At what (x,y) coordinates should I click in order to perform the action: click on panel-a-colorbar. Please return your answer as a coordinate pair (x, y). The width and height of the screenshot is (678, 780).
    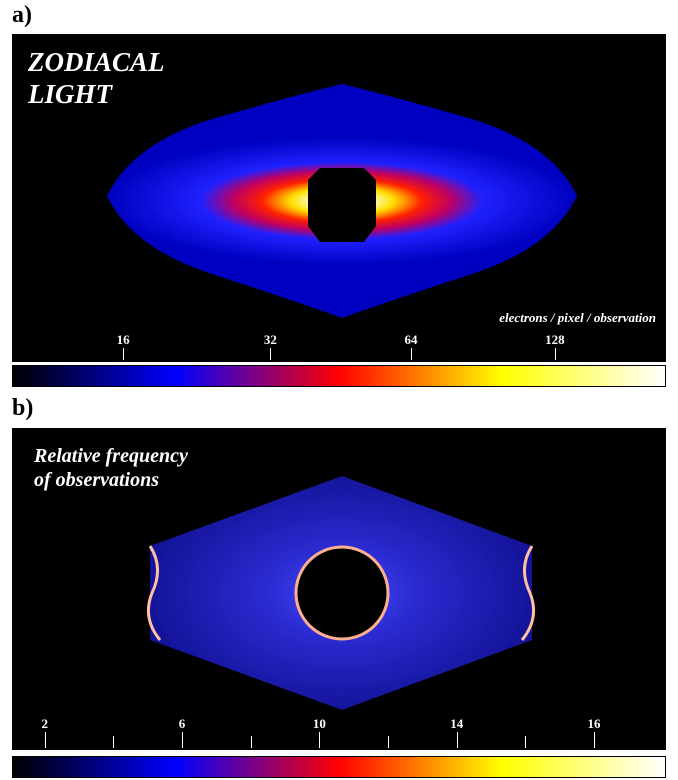
    Looking at the image, I should click on (339, 376).